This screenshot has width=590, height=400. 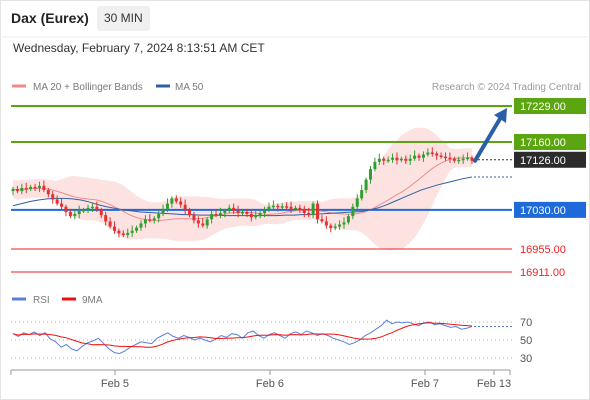 I want to click on forecast-arrow, so click(x=490, y=135).